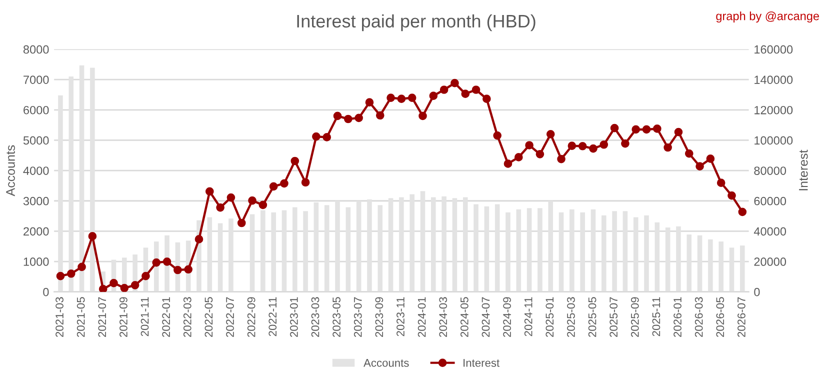 This screenshot has height=379, width=832. I want to click on x-tick-label: 2023-07, so click(358, 317).